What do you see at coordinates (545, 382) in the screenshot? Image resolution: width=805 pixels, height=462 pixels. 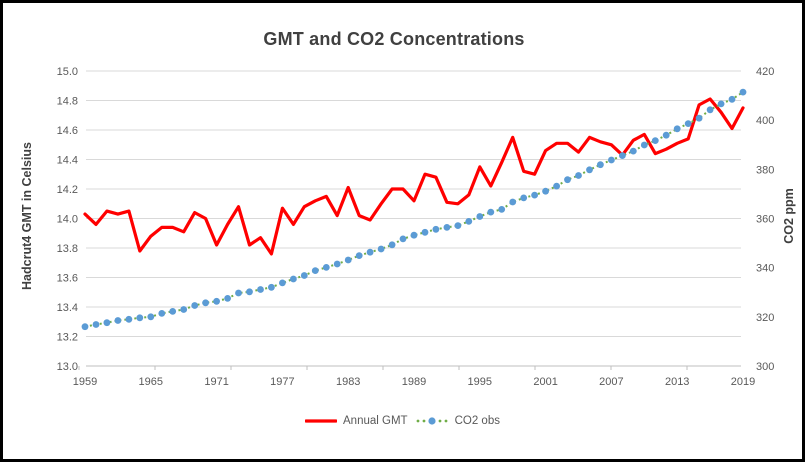 I see `x-axis-tick-label: 2001` at bounding box center [545, 382].